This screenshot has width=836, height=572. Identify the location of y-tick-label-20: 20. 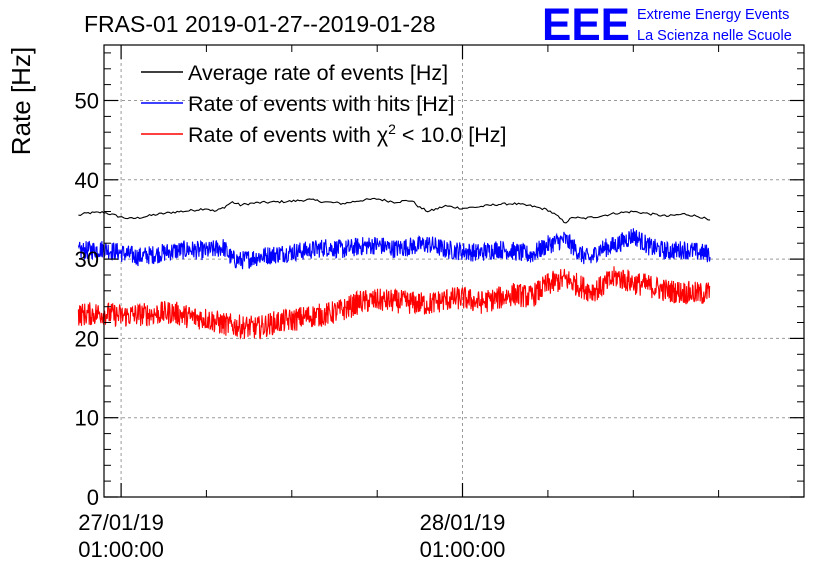
(87, 338).